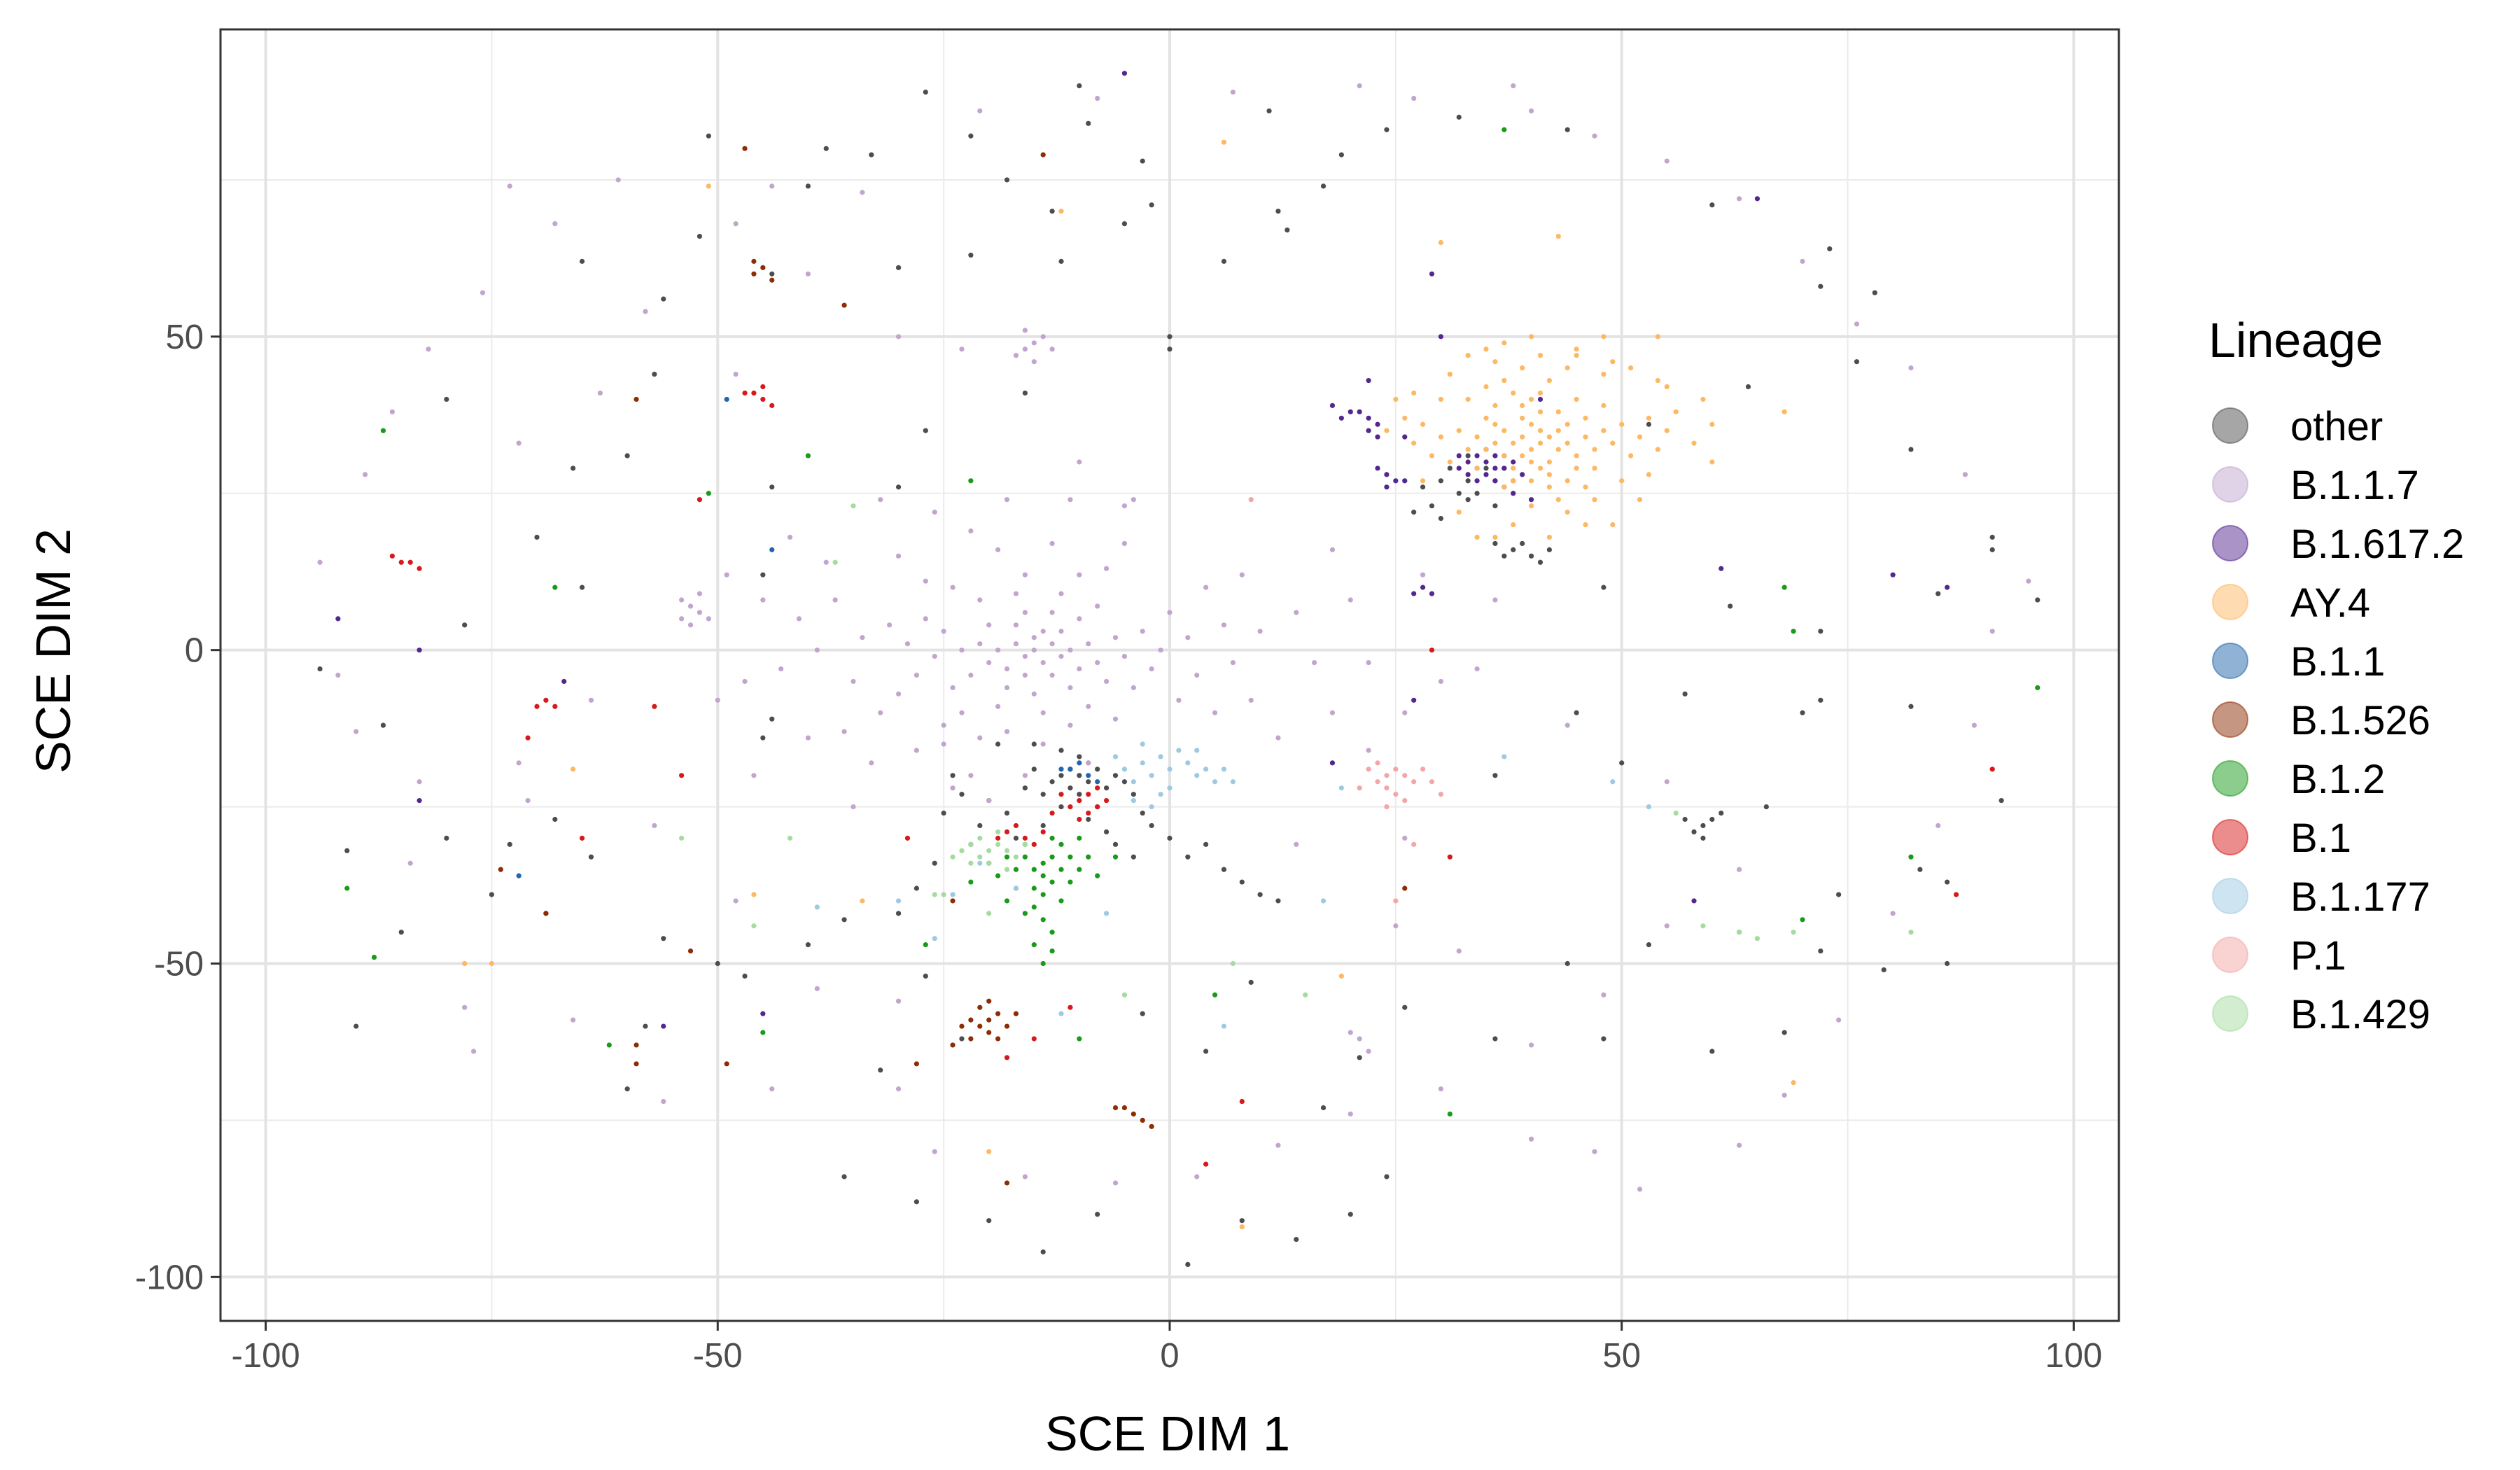 This screenshot has height=1470, width=2520. Describe the element at coordinates (1621, 1356) in the screenshot. I see `x-tick-label: 50` at that location.